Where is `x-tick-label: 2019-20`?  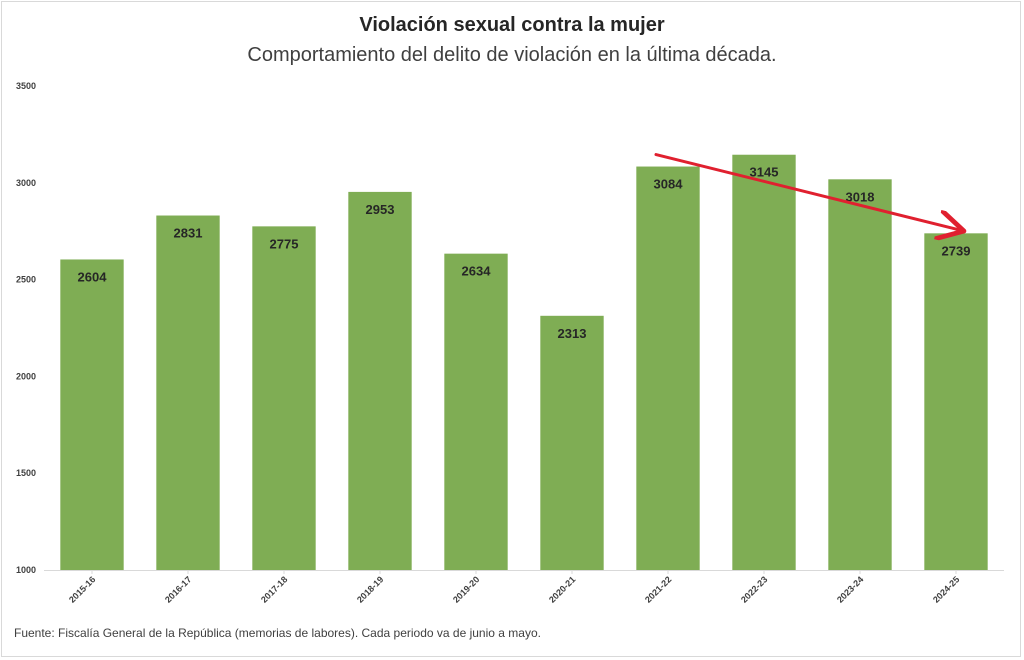
x-tick-label: 2019-20 is located at coordinates (466, 589).